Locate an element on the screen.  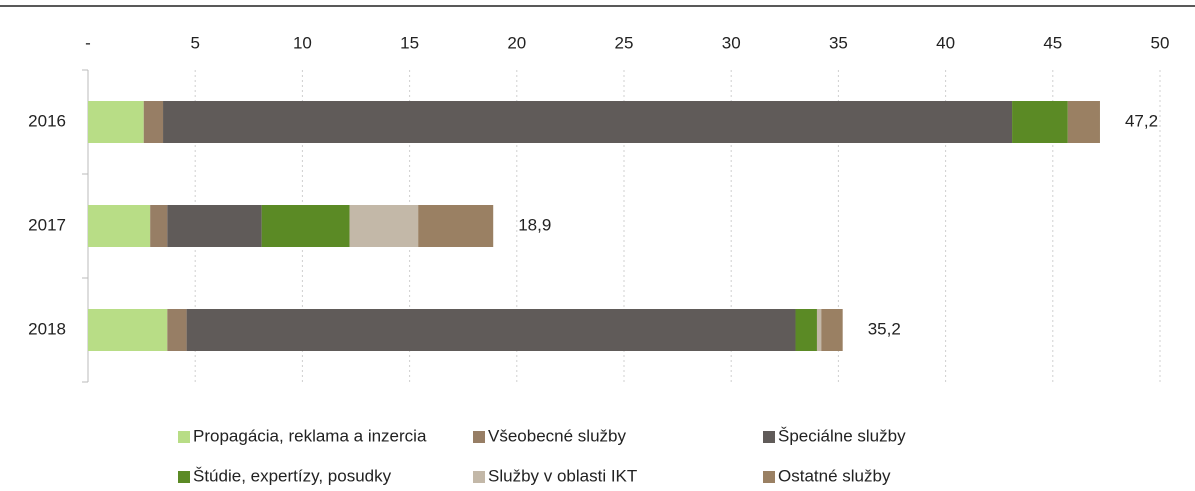
total-label: 47,2 is located at coordinates (1141, 120).